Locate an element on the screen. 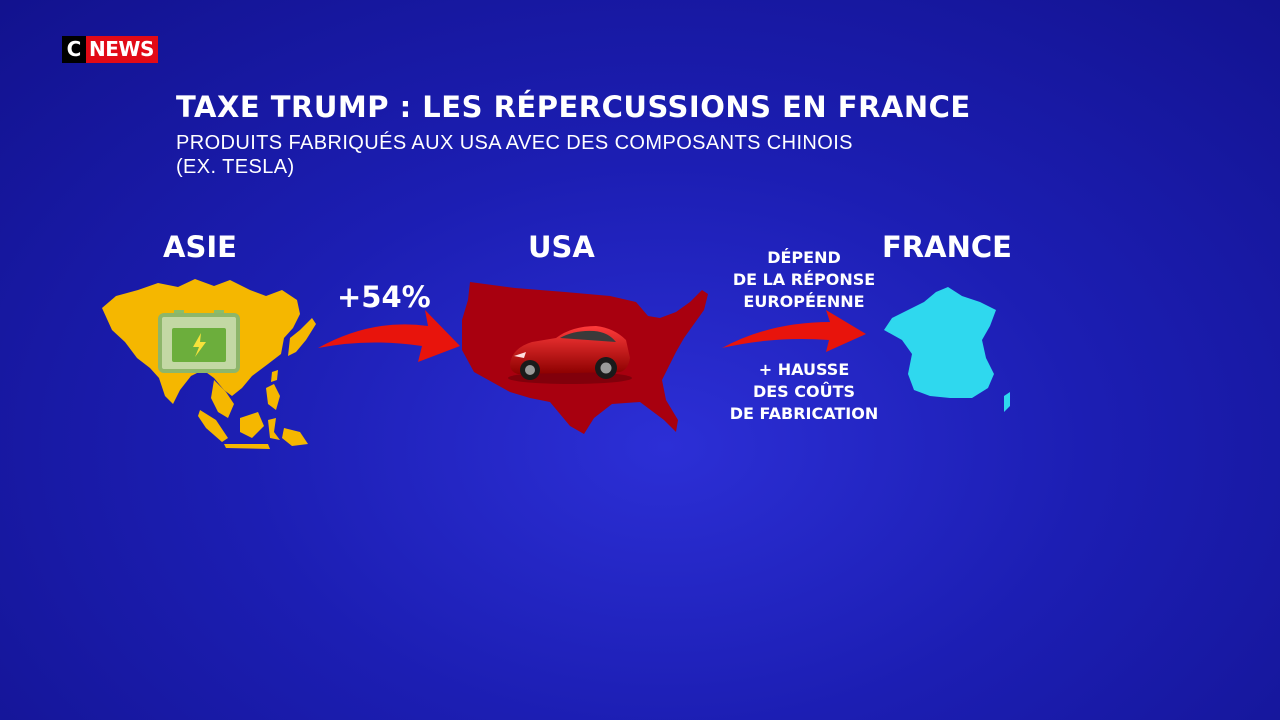  arrow-asia-to-usa is located at coordinates (389, 336).